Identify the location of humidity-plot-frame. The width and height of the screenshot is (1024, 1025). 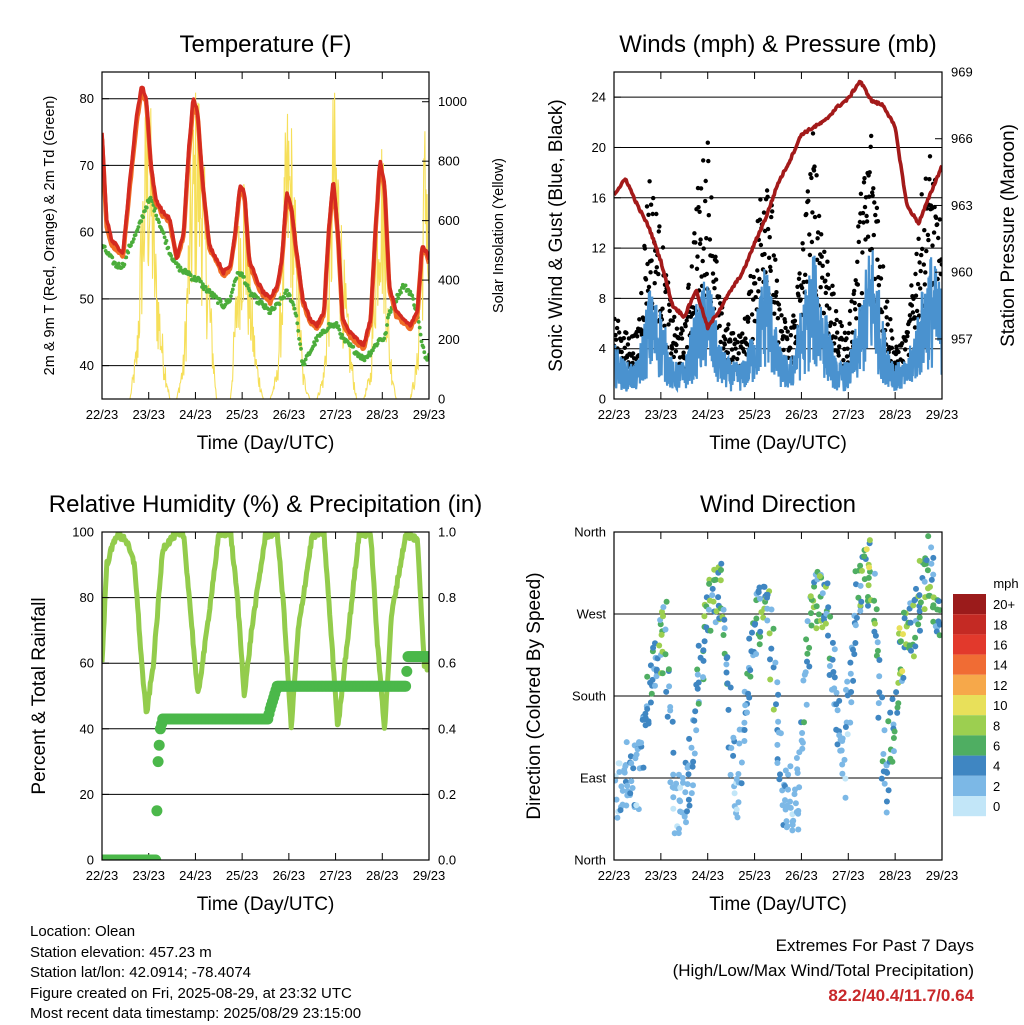
(265, 696).